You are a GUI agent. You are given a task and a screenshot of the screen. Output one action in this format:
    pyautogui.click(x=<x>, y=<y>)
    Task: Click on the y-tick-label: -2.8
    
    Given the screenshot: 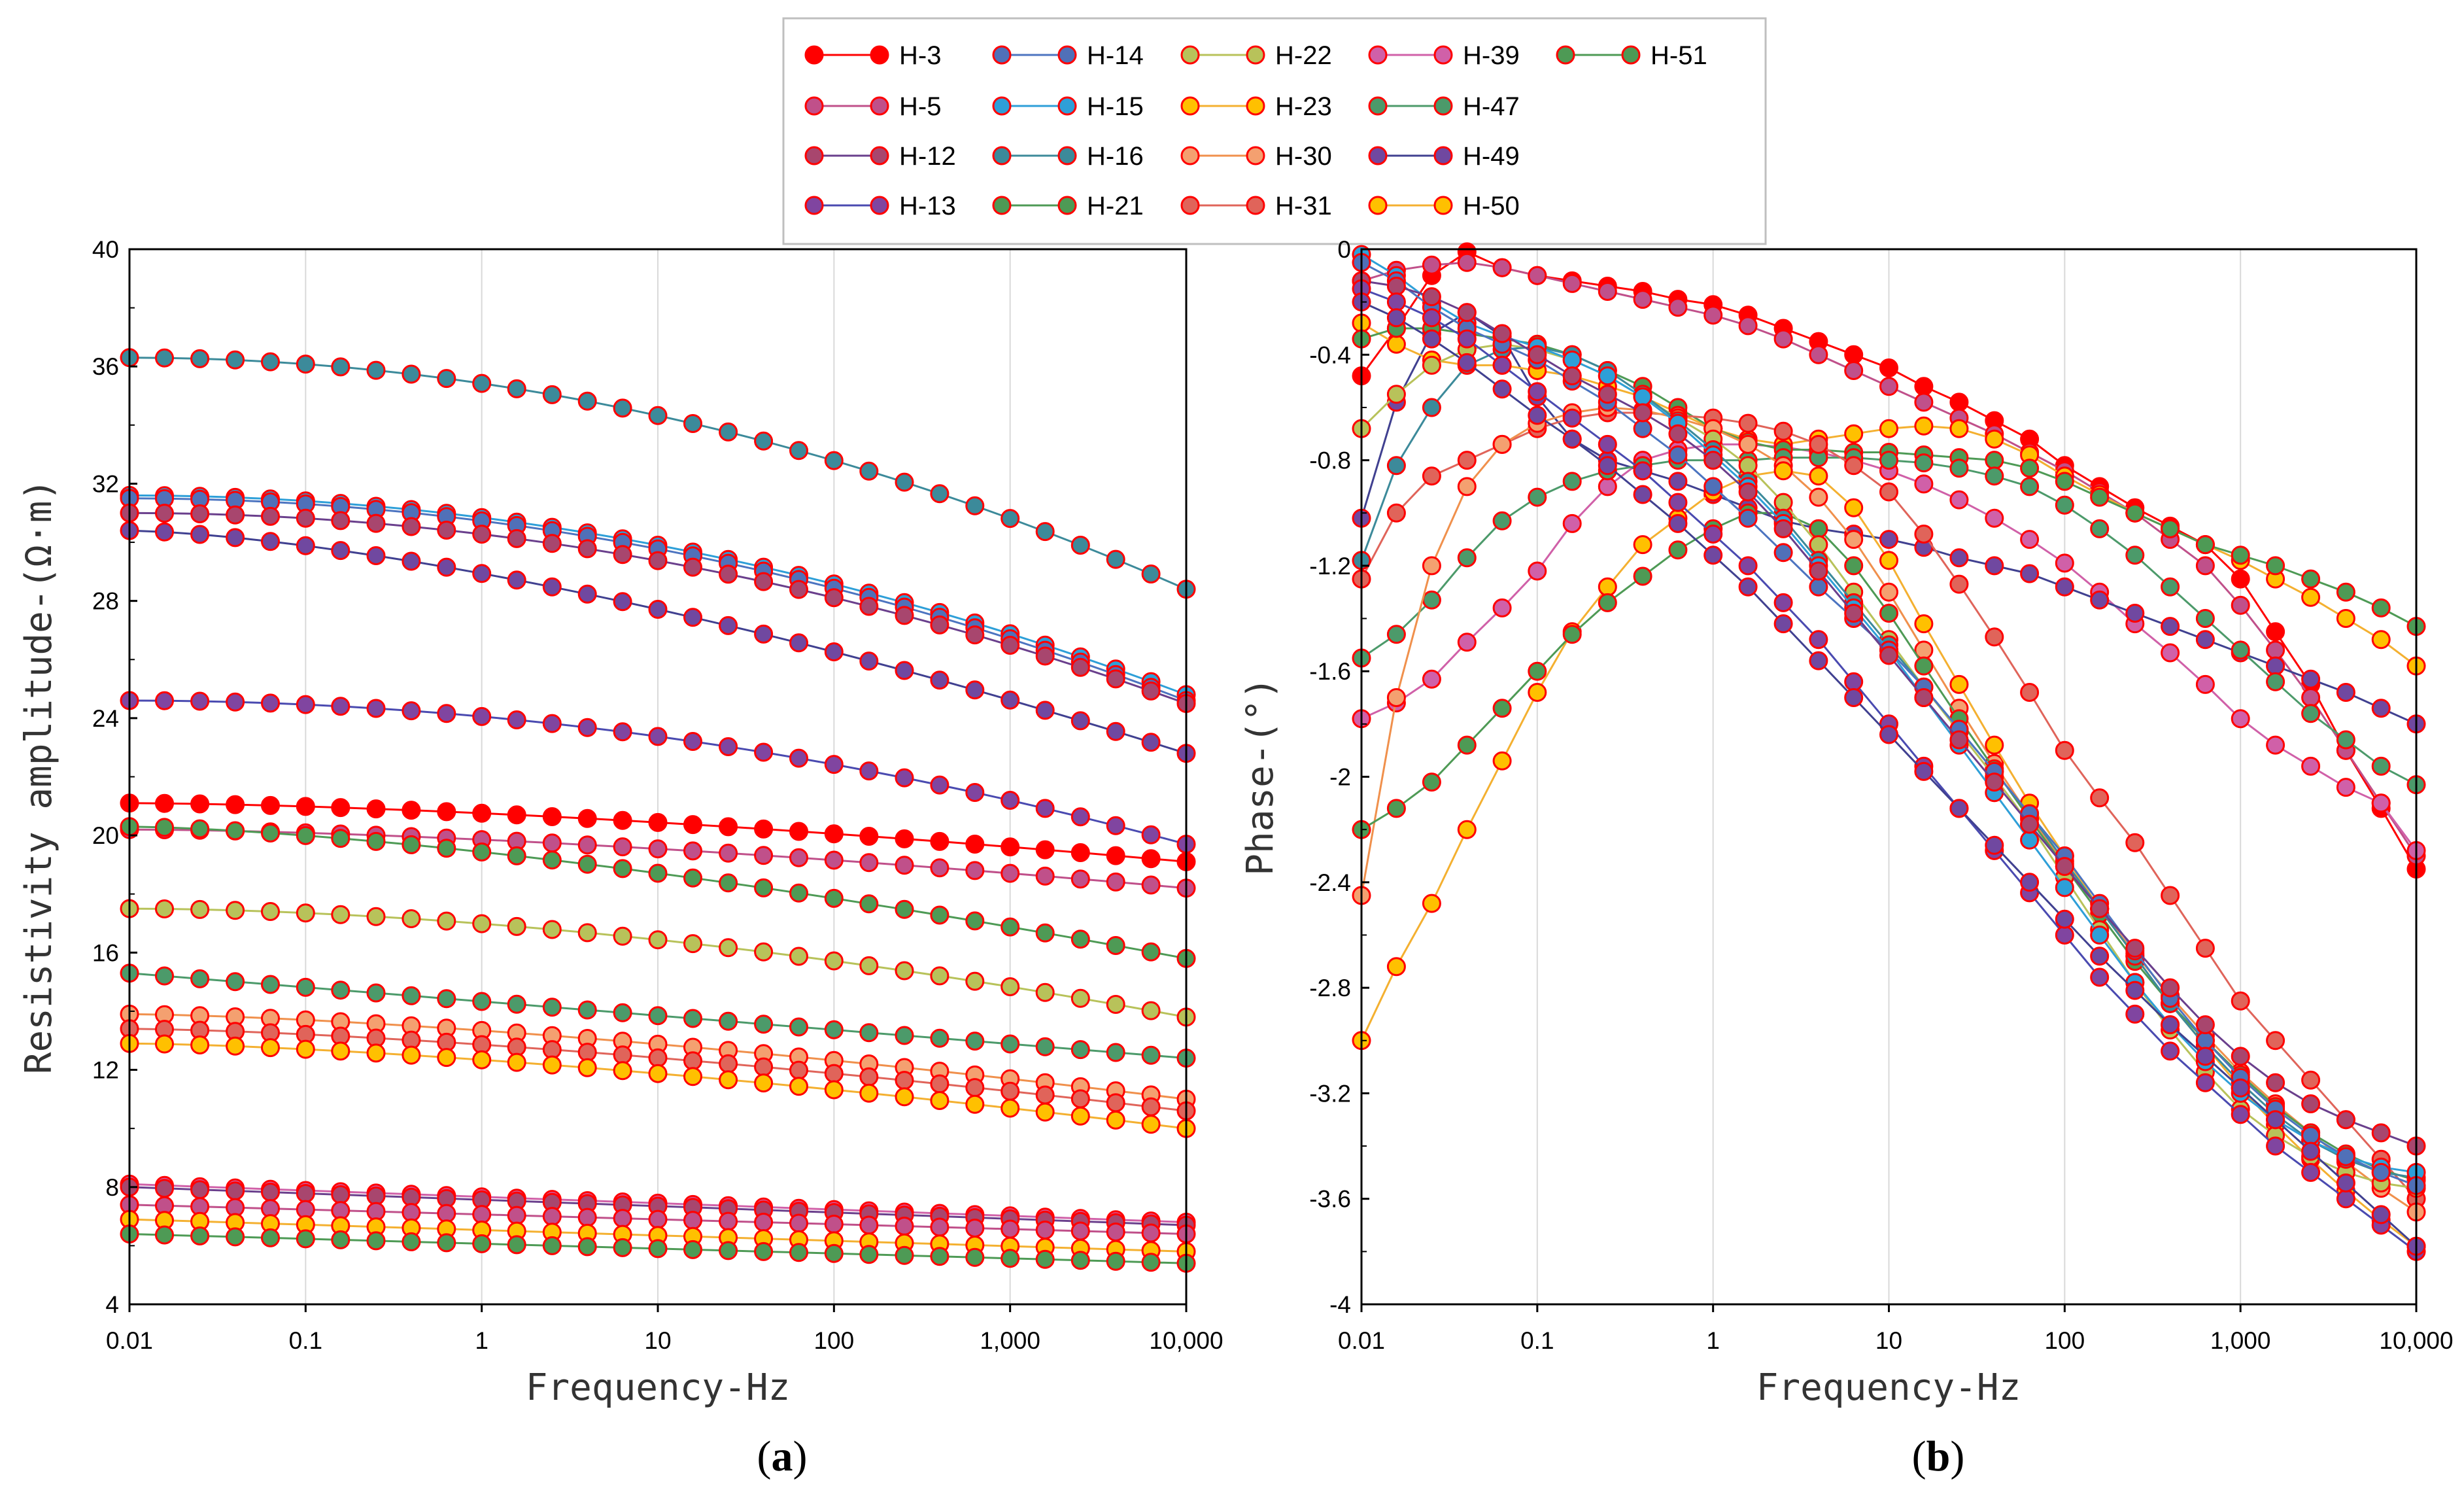 What is the action you would take?
    pyautogui.click(x=1330, y=988)
    